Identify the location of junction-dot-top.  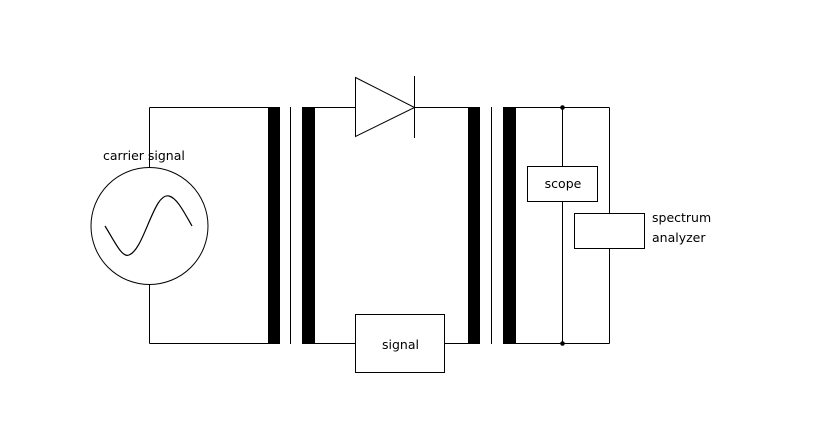
(562, 107).